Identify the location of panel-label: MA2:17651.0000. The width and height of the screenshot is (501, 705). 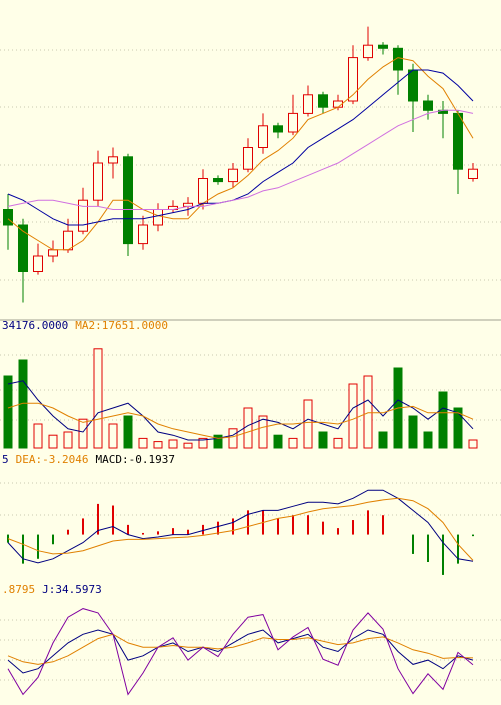
(121, 325).